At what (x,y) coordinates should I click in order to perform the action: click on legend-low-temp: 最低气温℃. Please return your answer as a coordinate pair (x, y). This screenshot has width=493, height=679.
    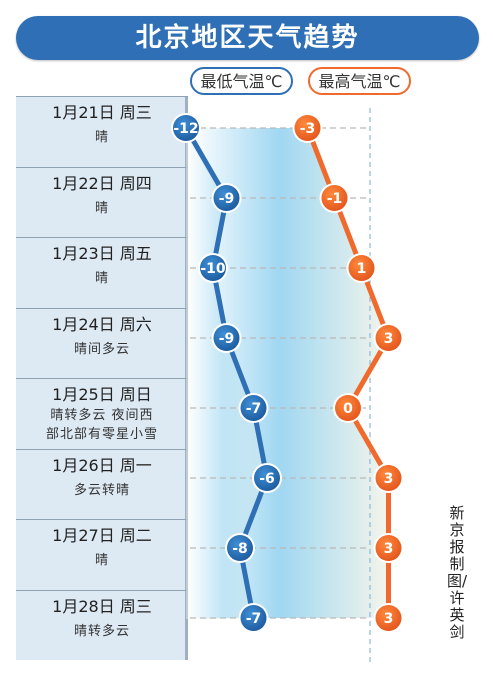
    Looking at the image, I should click on (241, 81).